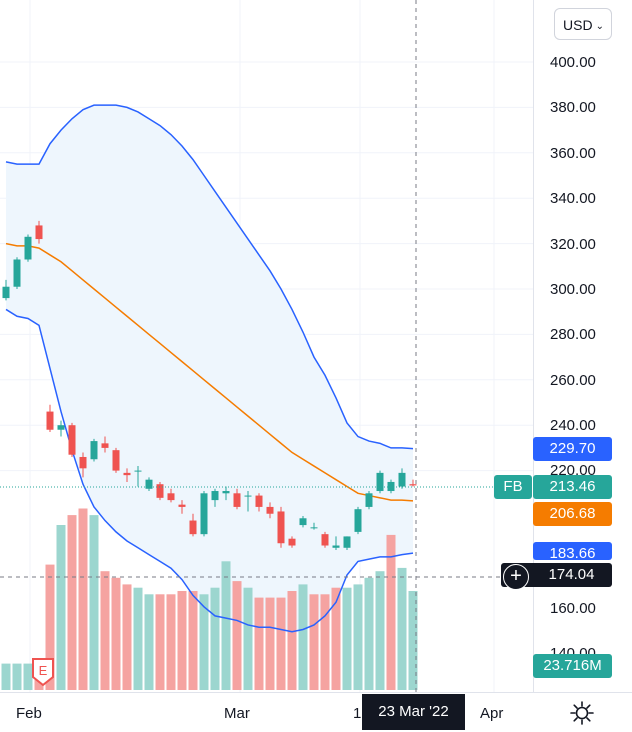 This screenshot has height=732, width=632. Describe the element at coordinates (573, 470) in the screenshot. I see `y-tick-label: 220.00` at that location.